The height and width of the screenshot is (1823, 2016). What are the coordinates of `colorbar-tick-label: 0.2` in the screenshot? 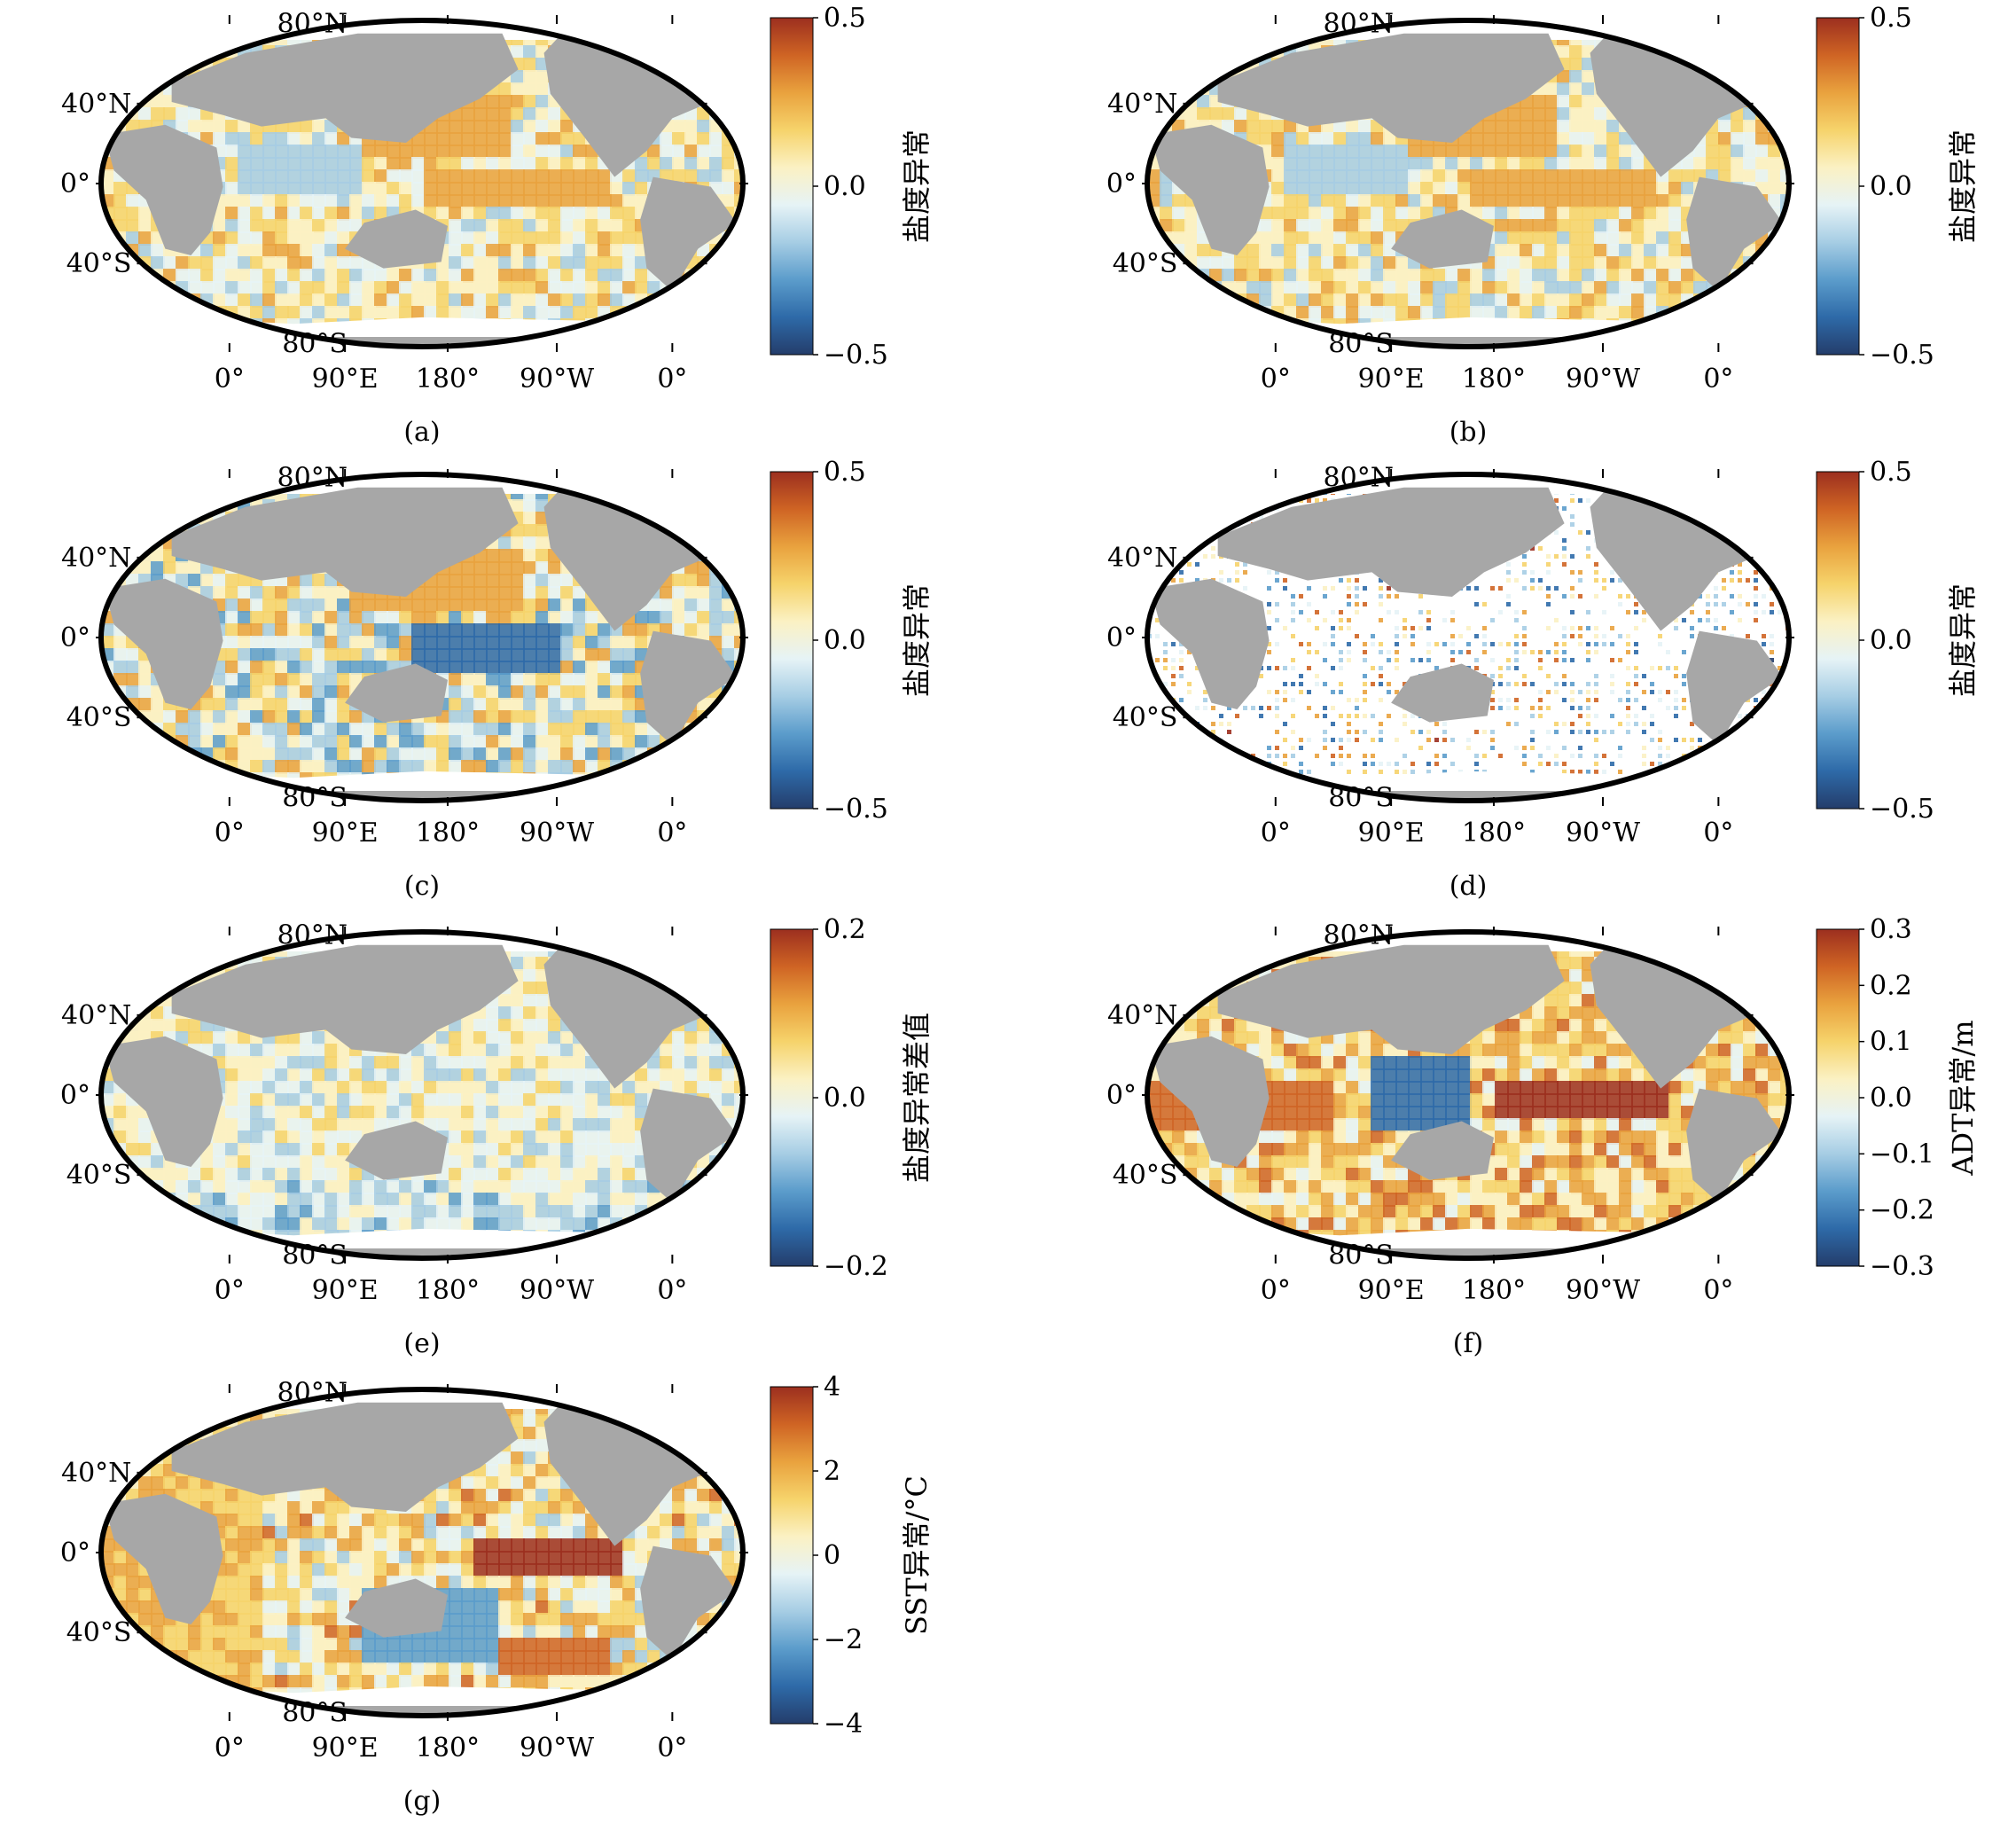 It's located at (845, 929).